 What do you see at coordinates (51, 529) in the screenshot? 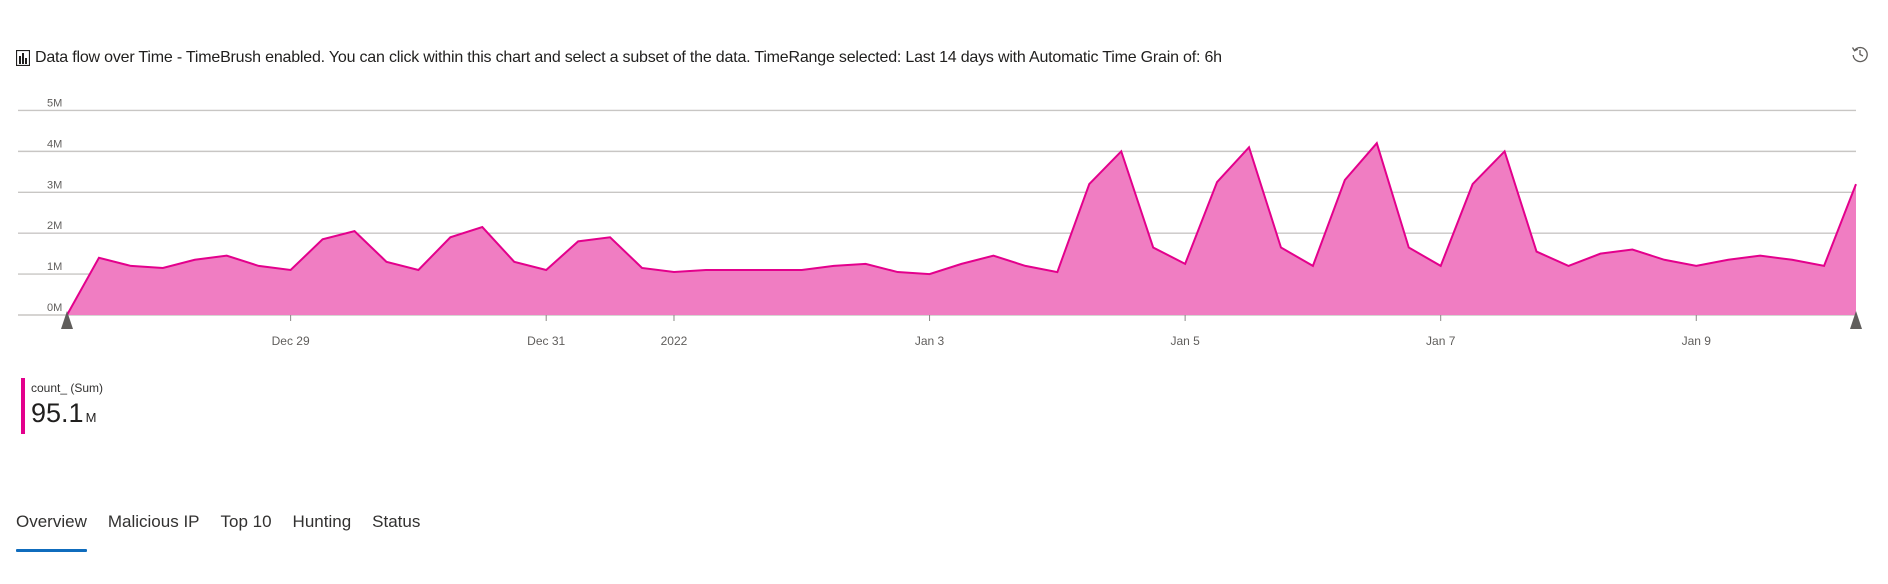
I see `tab-overview: Overview` at bounding box center [51, 529].